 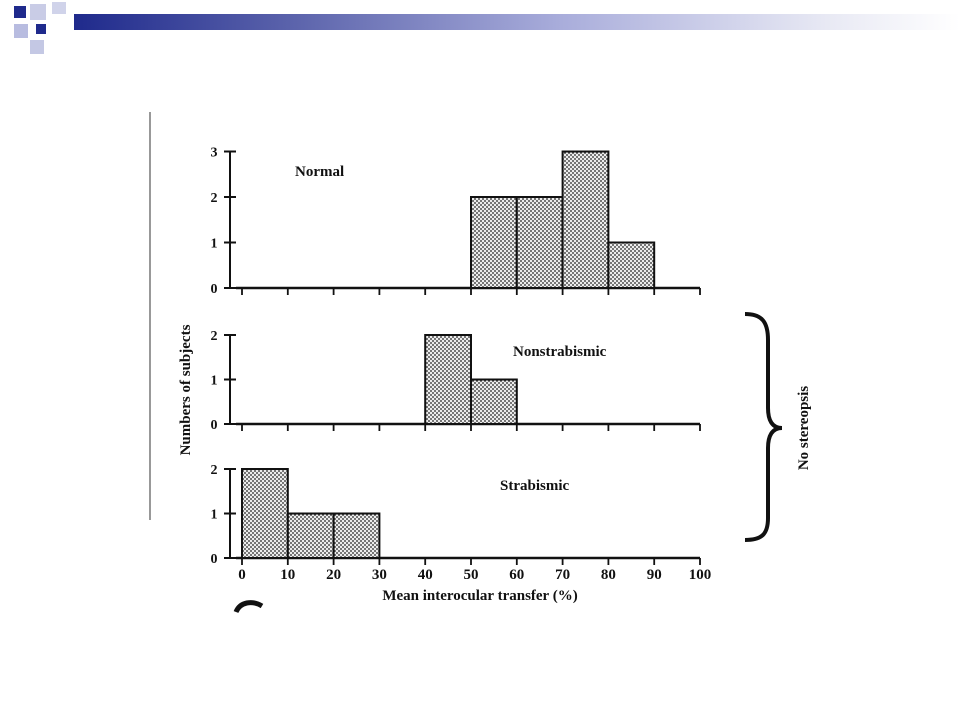 I want to click on x-tick-label: 70, so click(x=562, y=575).